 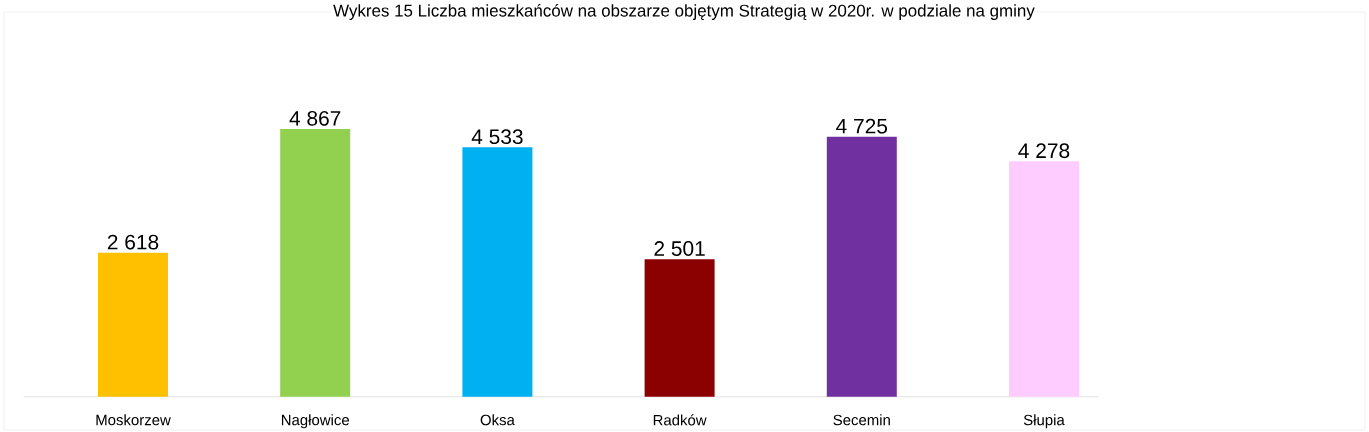 I want to click on data-label: 2 618, so click(x=133, y=242).